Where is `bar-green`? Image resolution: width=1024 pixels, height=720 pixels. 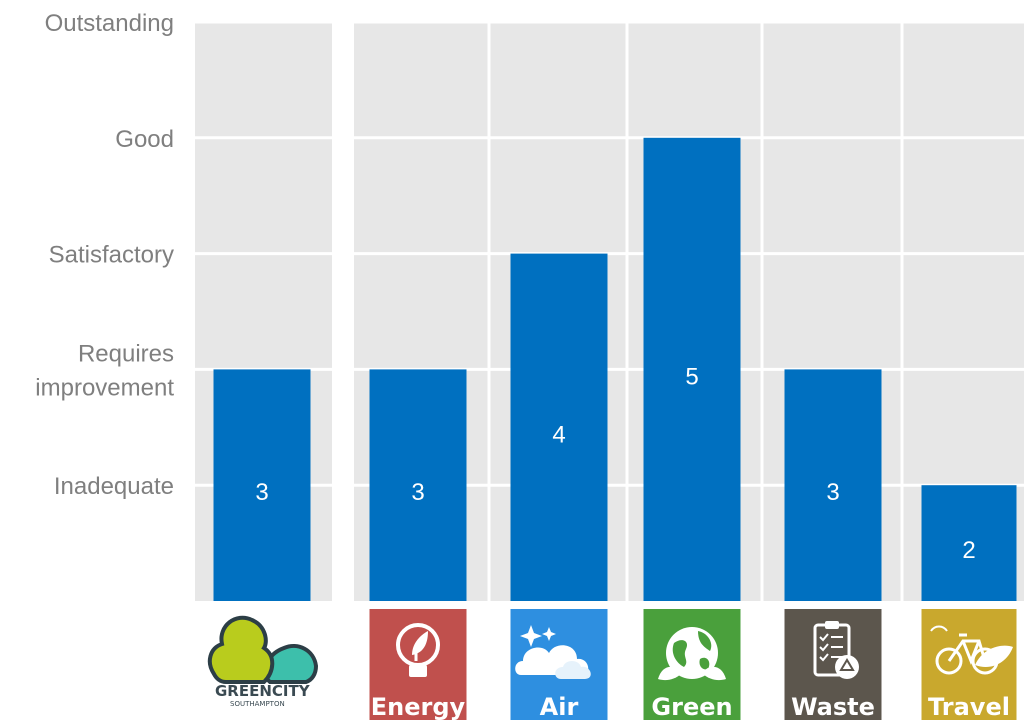 bar-green is located at coordinates (692, 369).